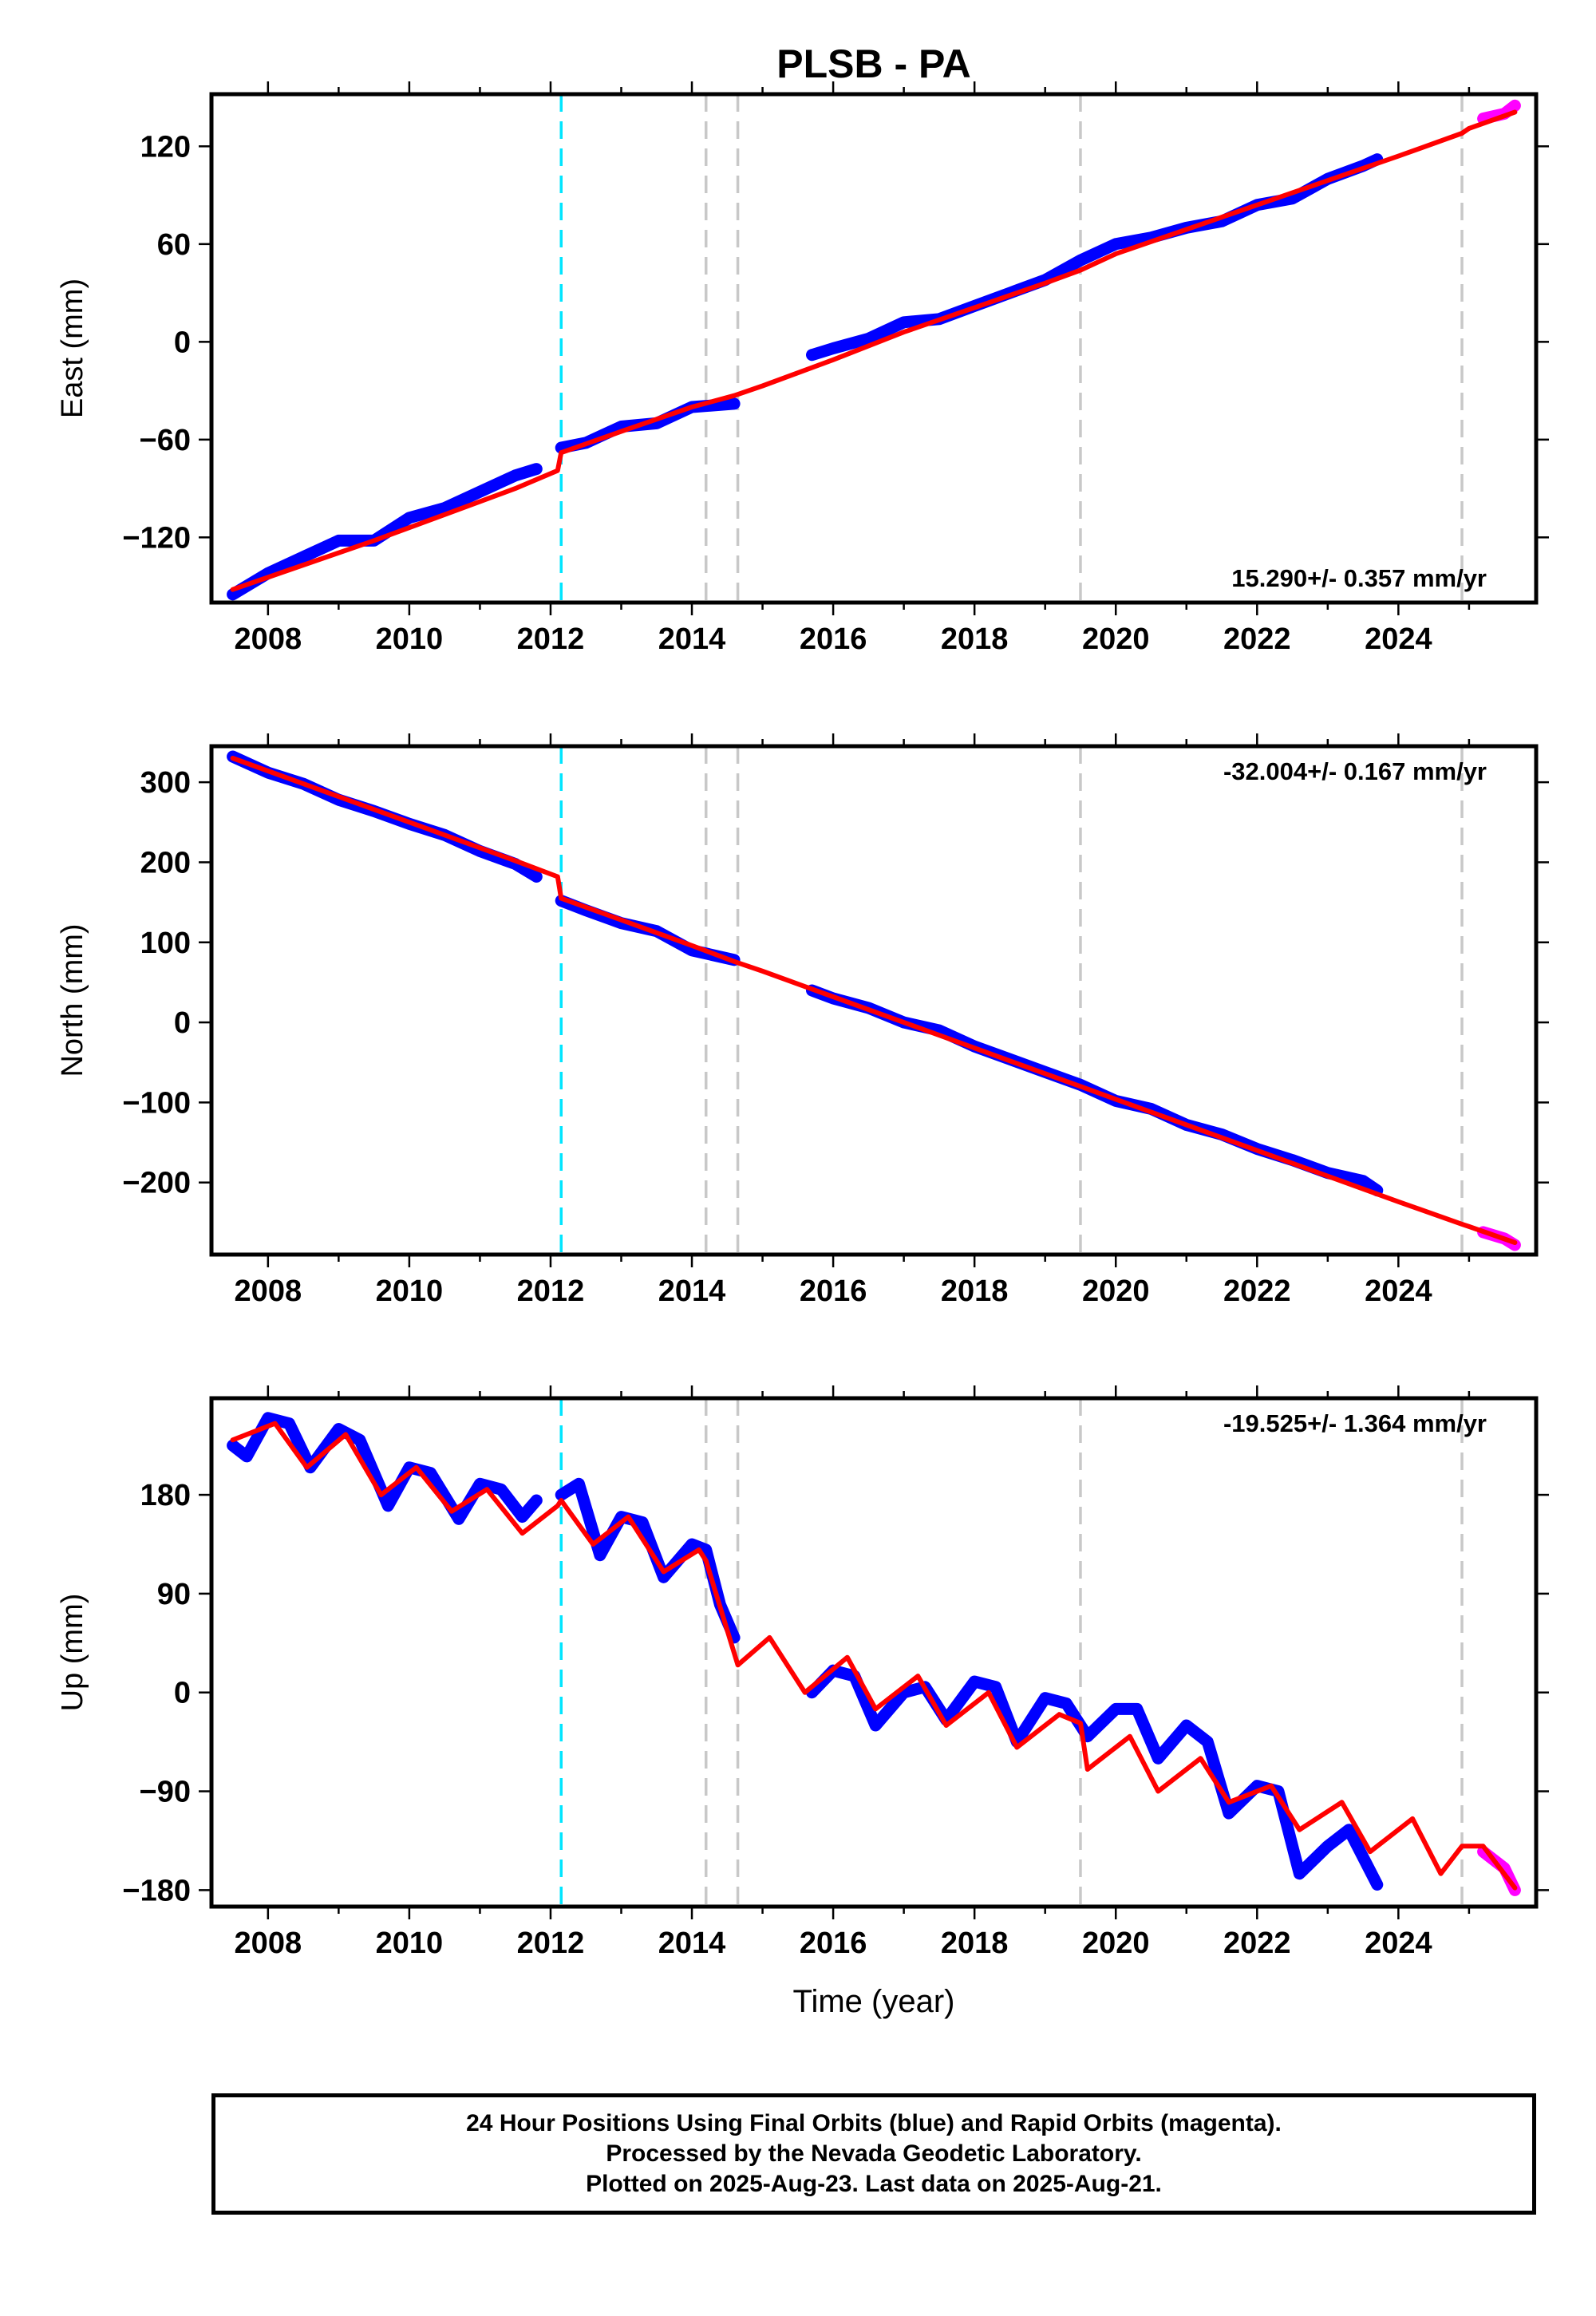 This screenshot has height=2316, width=1596. Describe the element at coordinates (1398, 639) in the screenshot. I see `east-xtick-label: 2024` at that location.